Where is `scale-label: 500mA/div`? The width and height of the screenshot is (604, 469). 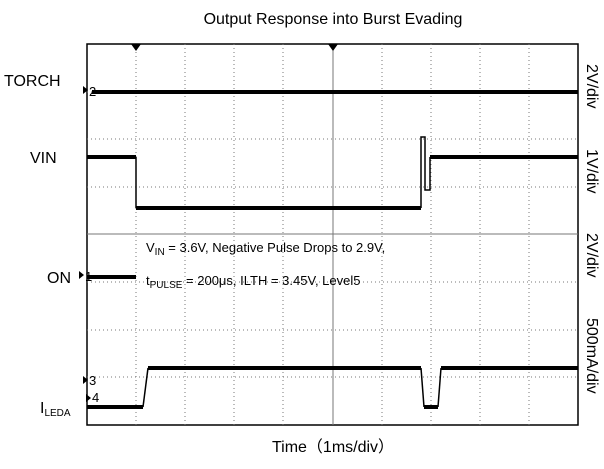 scale-label: 500mA/div is located at coordinates (591, 356).